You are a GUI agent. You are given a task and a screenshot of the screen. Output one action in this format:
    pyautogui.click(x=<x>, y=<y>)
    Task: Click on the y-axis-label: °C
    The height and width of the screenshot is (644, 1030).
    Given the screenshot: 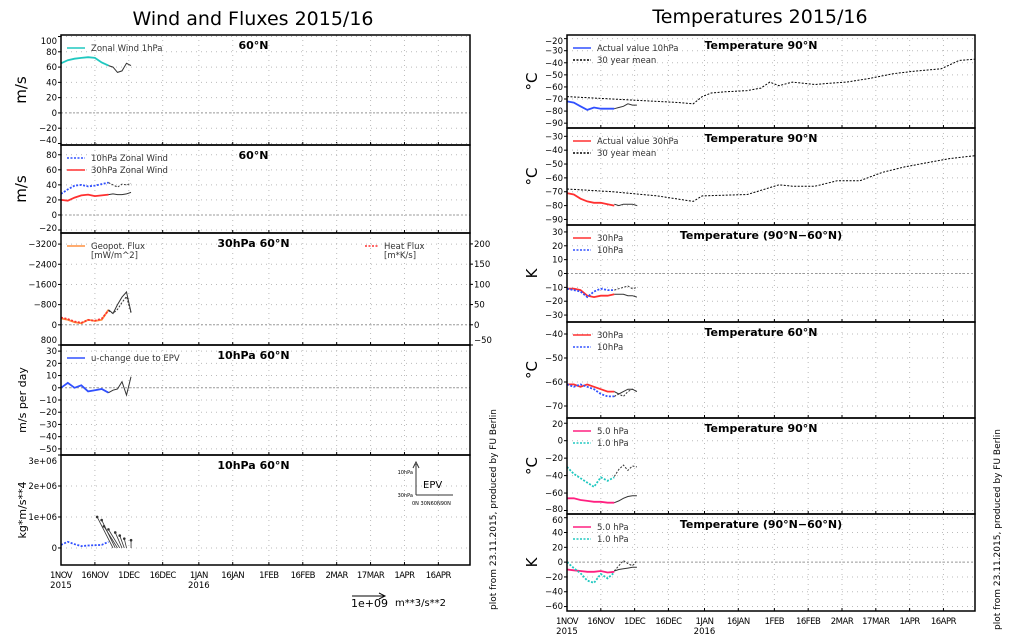 What is the action you would take?
    pyautogui.click(x=532, y=82)
    